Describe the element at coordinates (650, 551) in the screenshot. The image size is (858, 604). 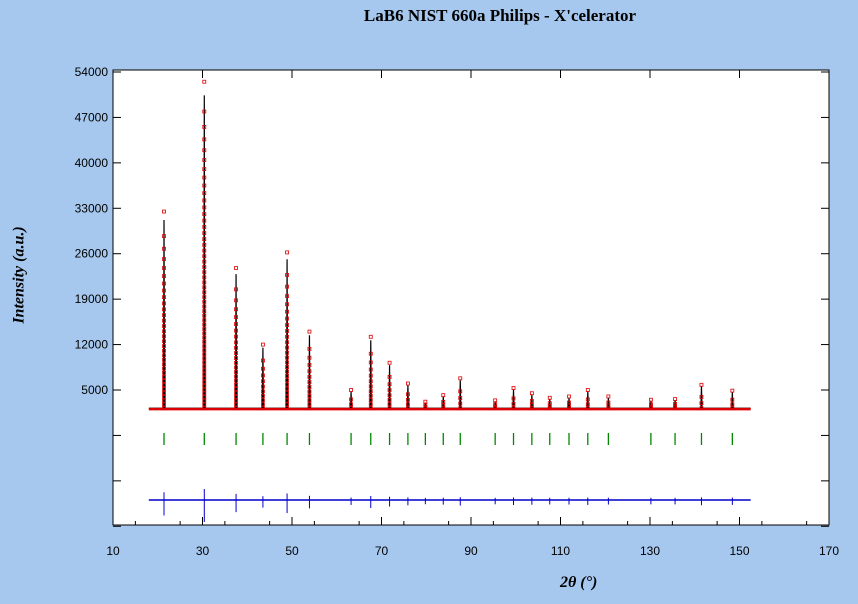
I see `x-tick-label: 130` at that location.